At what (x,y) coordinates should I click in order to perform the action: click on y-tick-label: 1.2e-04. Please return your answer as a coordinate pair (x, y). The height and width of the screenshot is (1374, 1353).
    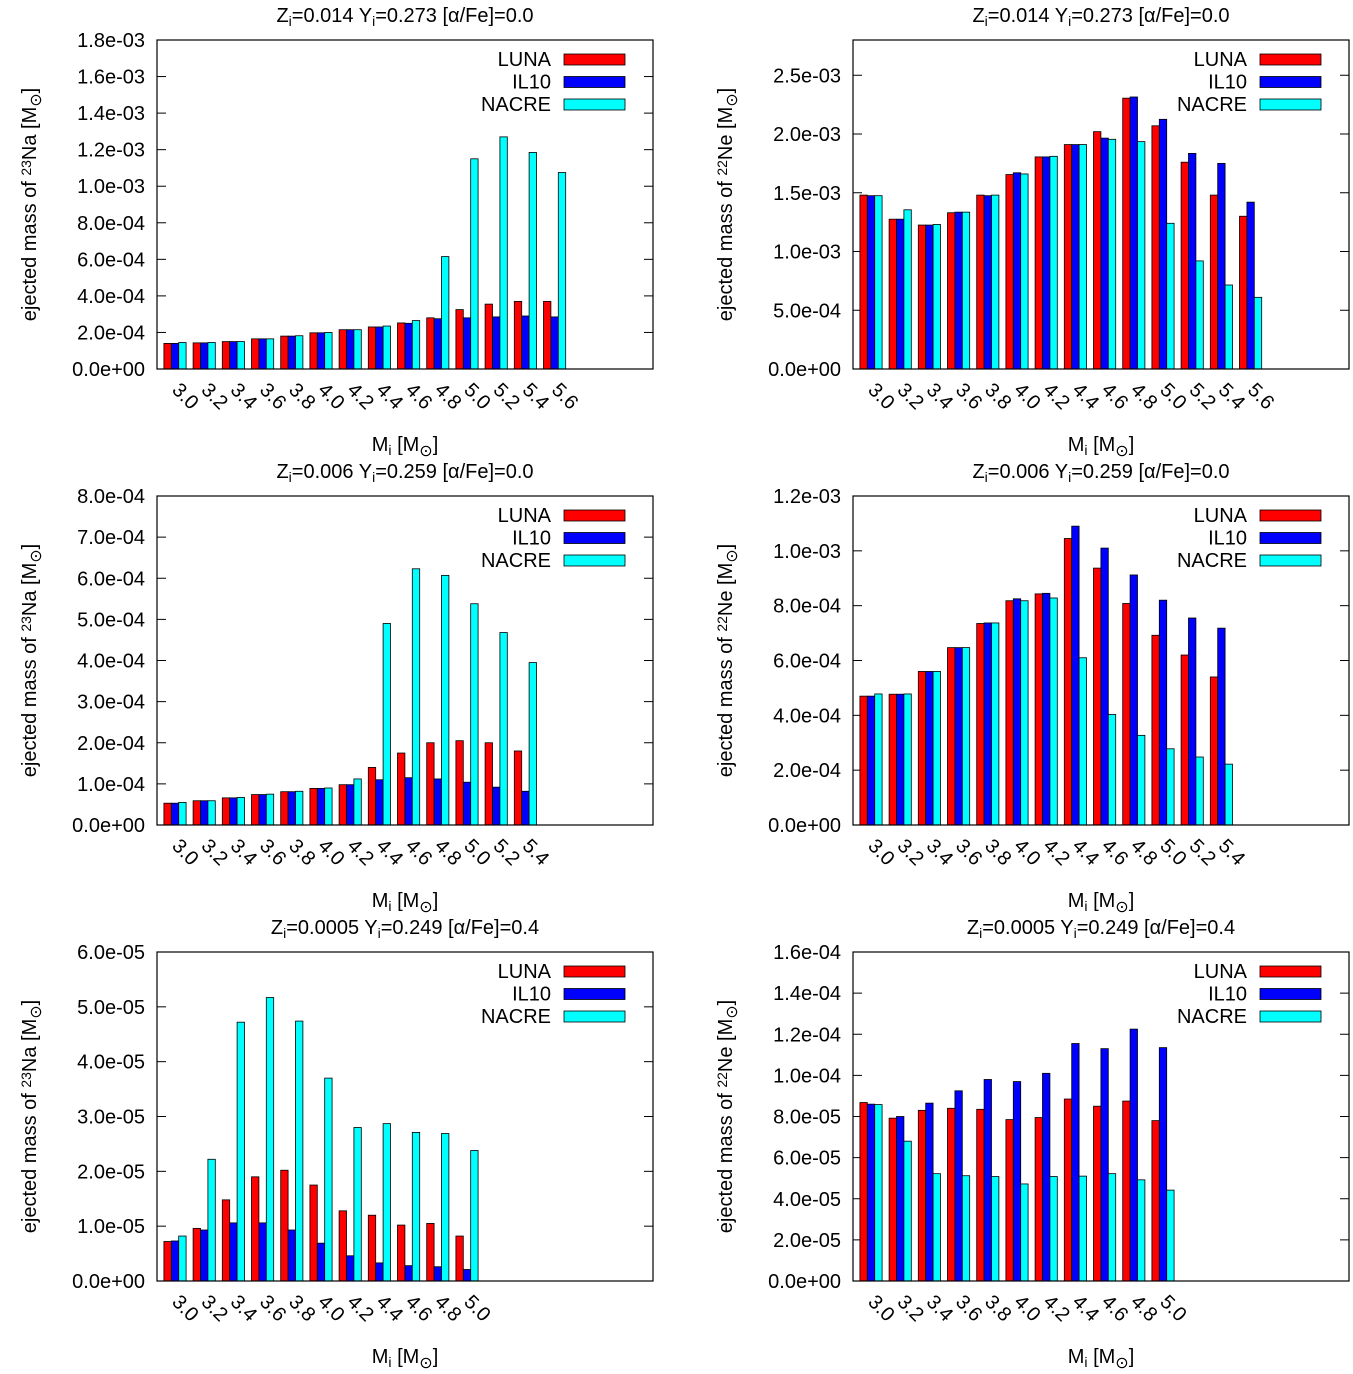
    Looking at the image, I should click on (807, 1035).